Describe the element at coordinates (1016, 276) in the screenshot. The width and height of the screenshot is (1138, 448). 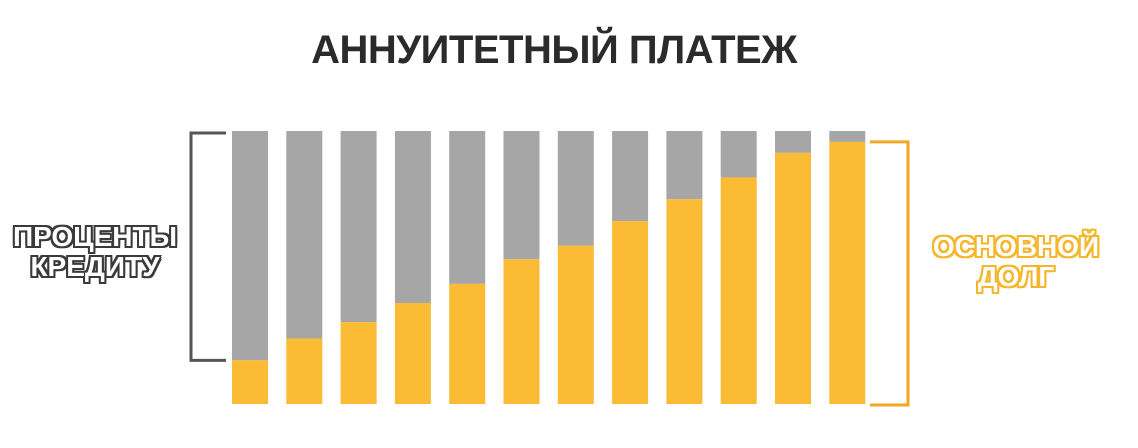
I see `principal-label-line2: ДОЛГ` at that location.